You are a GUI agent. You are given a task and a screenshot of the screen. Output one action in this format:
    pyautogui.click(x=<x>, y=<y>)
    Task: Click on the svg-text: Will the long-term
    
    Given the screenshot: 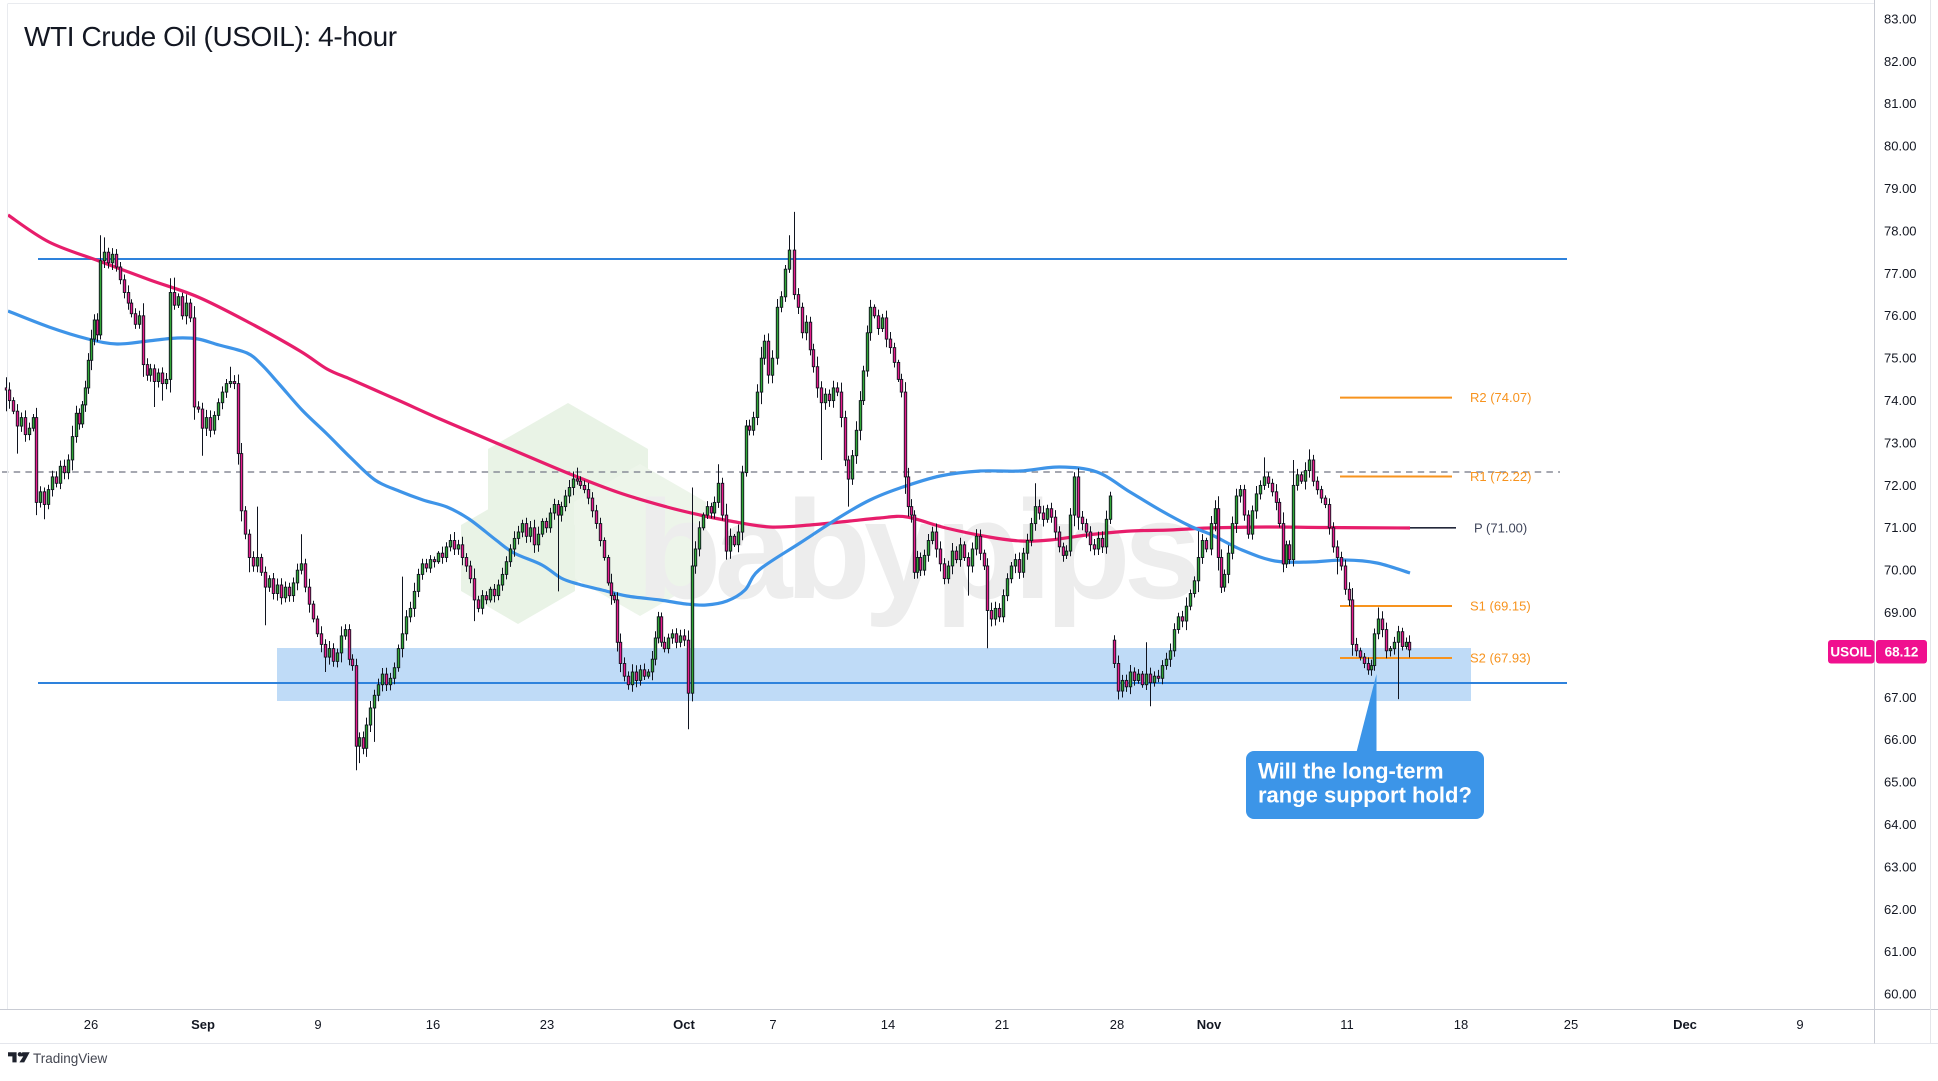 What is the action you would take?
    pyautogui.click(x=1351, y=771)
    